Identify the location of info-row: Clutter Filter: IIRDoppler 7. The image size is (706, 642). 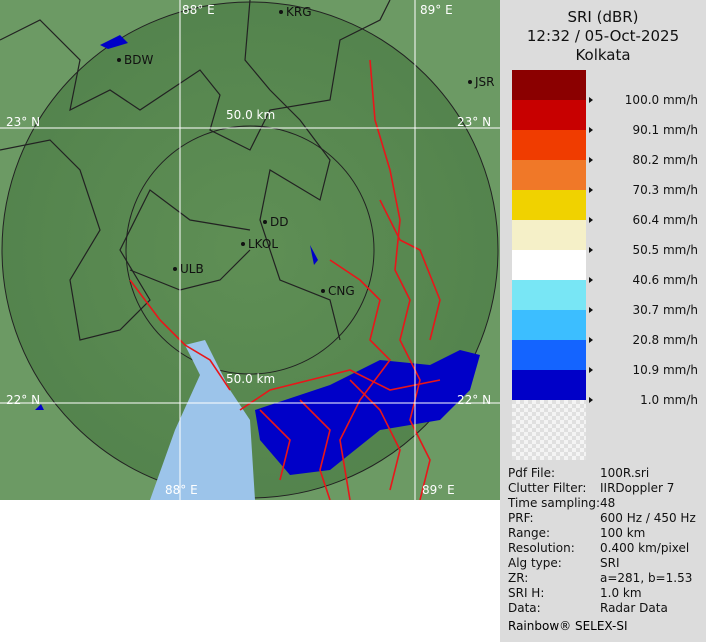
(602, 488).